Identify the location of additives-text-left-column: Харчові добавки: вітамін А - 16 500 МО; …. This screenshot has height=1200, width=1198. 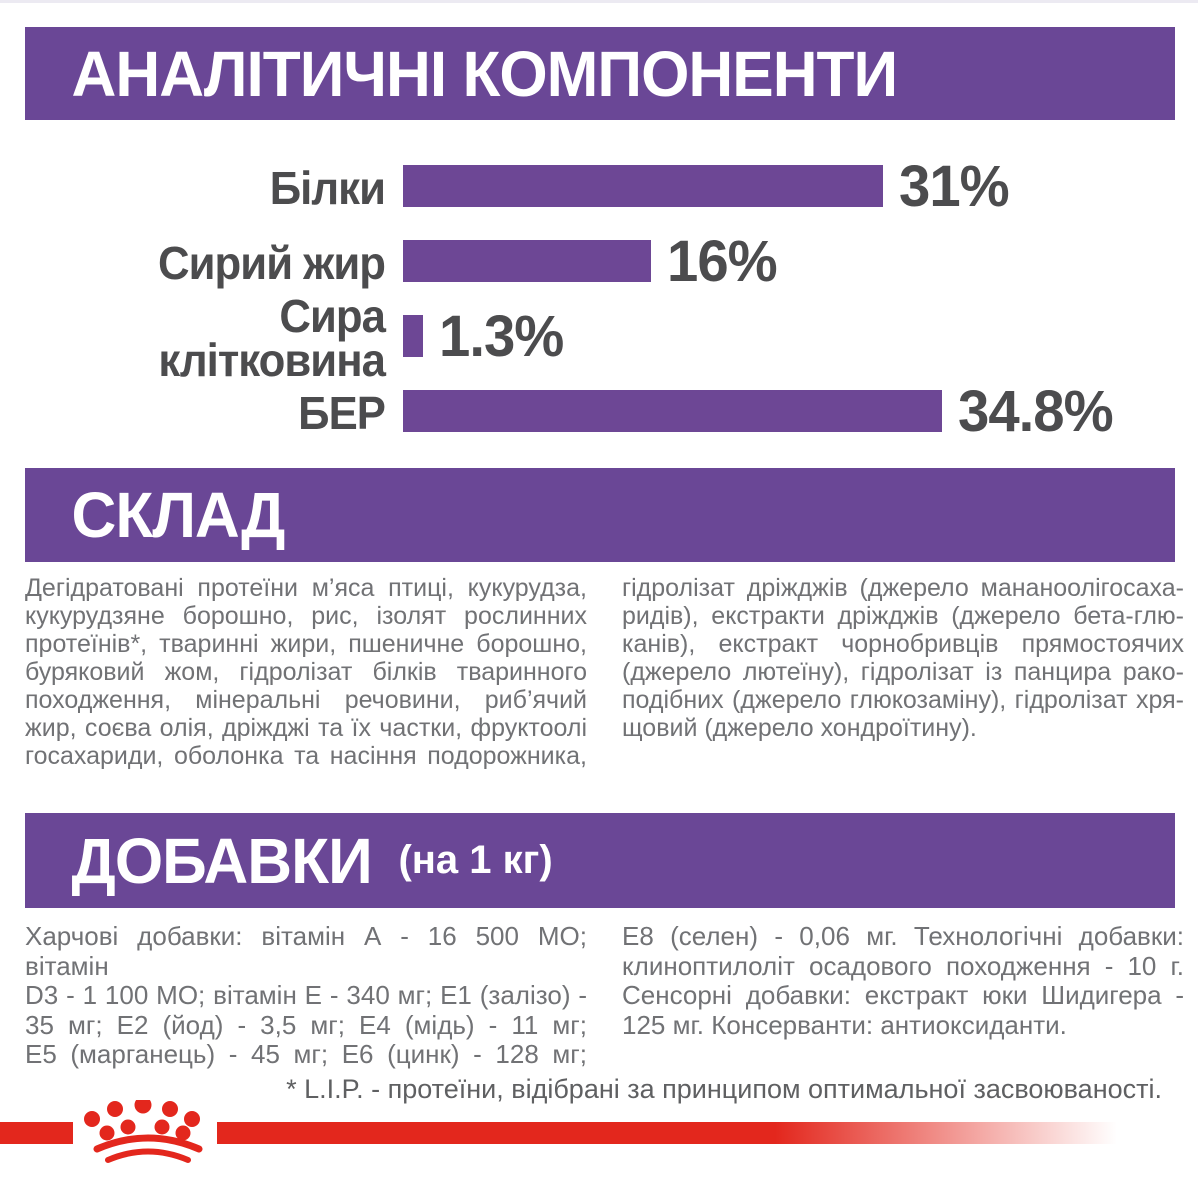
(306, 995).